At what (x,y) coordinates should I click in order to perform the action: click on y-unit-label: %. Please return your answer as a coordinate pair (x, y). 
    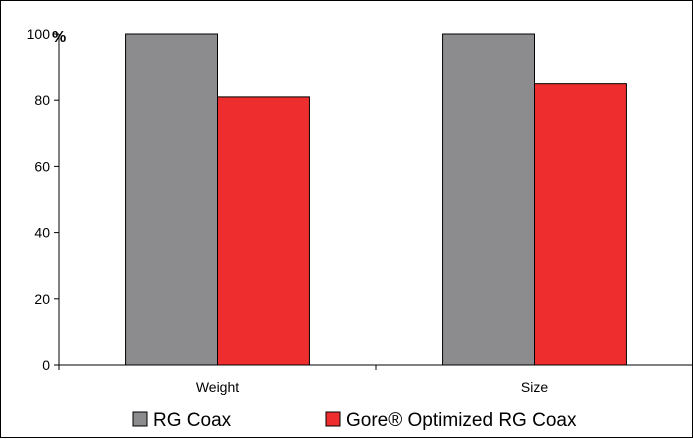
    Looking at the image, I should click on (59, 37).